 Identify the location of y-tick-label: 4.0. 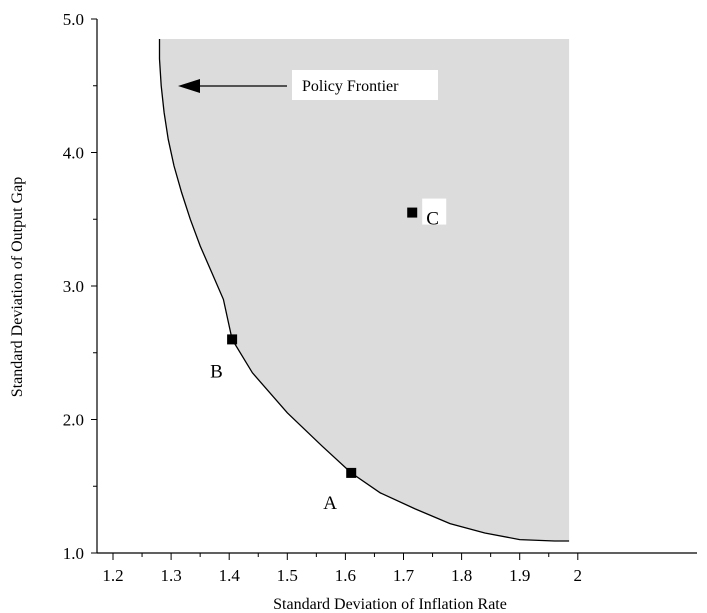
(73, 153).